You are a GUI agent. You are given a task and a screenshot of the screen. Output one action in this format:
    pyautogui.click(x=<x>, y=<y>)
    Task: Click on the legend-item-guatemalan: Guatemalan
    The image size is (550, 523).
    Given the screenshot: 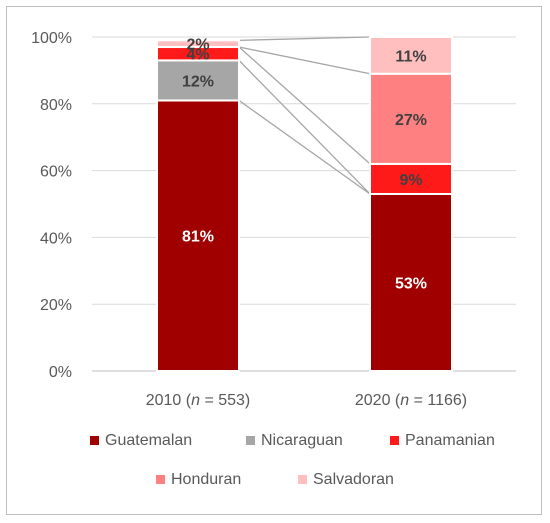 What is the action you would take?
    pyautogui.click(x=141, y=440)
    